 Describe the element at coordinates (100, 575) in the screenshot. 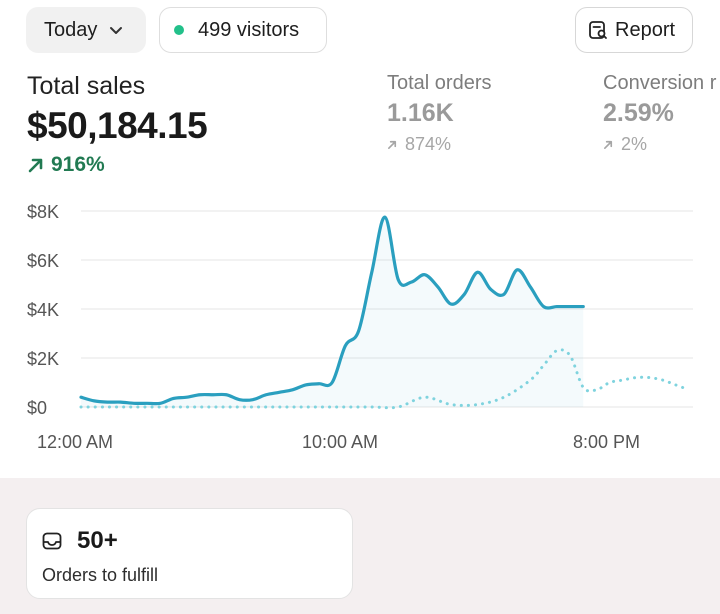

I see `fulfill-label: Orders to fulfill` at that location.